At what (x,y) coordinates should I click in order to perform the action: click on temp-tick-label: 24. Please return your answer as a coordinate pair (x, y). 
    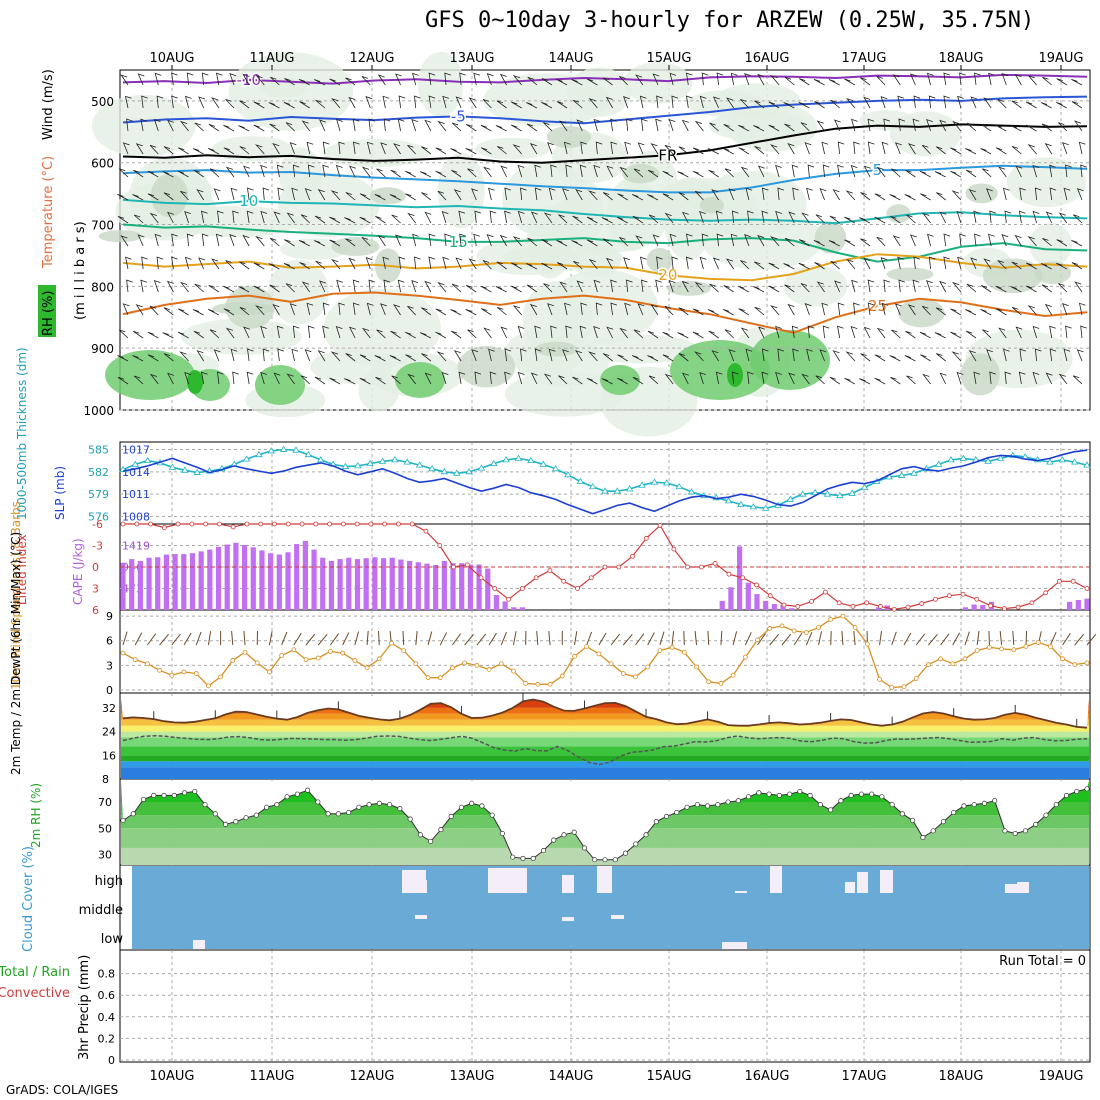
    Looking at the image, I should click on (109, 732).